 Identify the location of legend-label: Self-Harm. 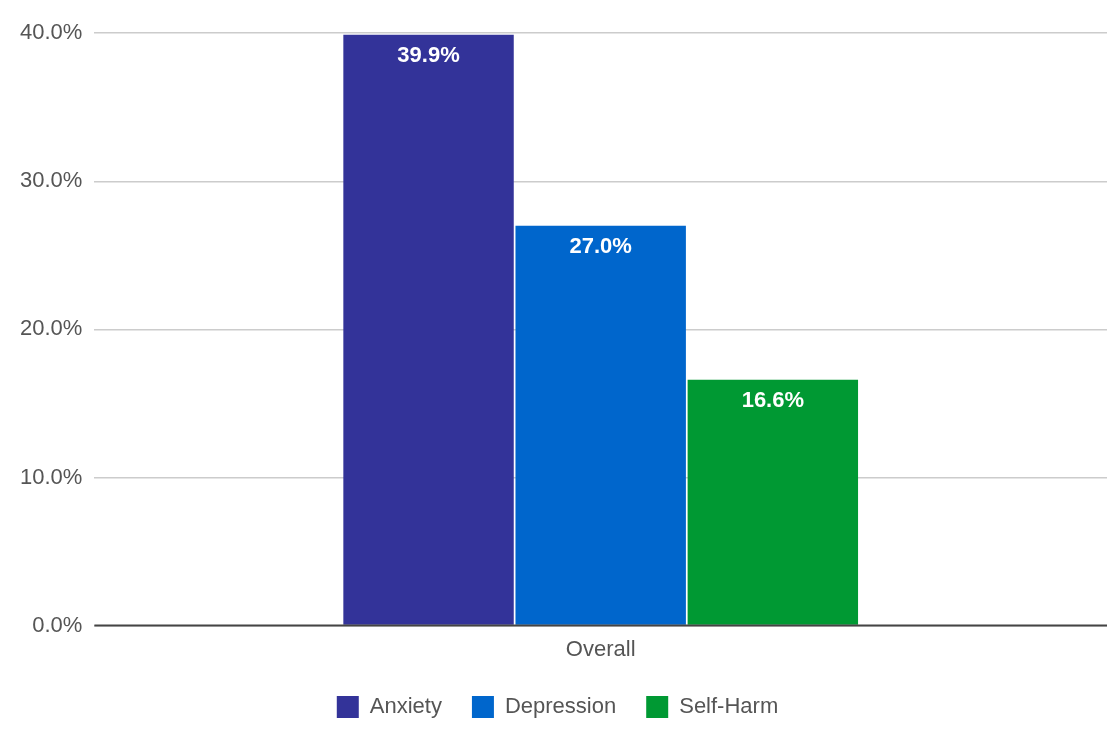
(729, 706).